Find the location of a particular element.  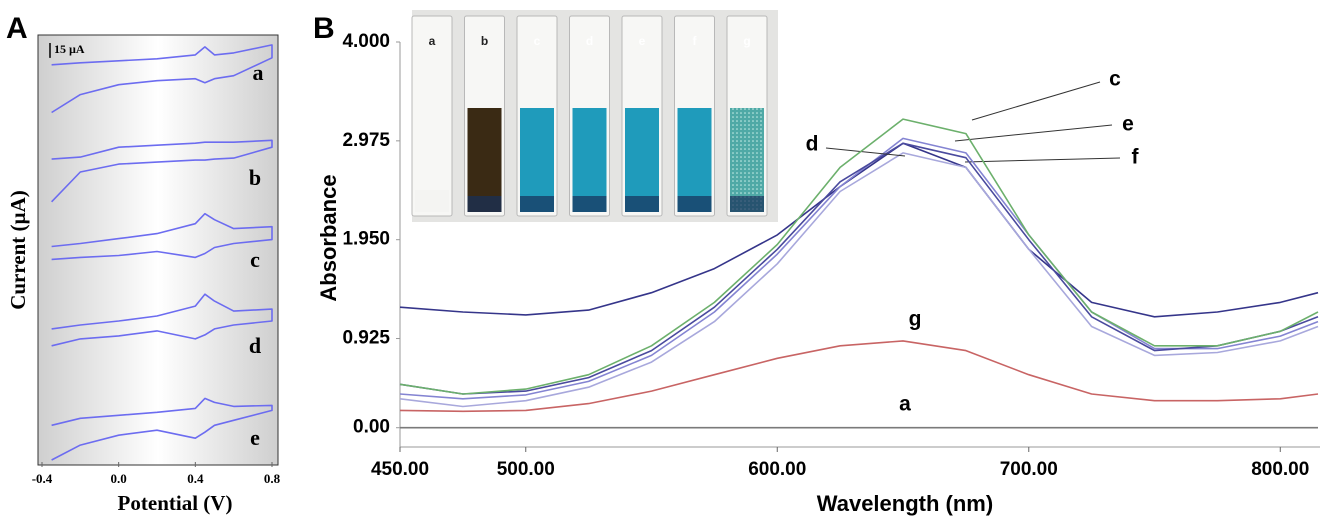

y-tick-label: 0.00 is located at coordinates (371, 427).